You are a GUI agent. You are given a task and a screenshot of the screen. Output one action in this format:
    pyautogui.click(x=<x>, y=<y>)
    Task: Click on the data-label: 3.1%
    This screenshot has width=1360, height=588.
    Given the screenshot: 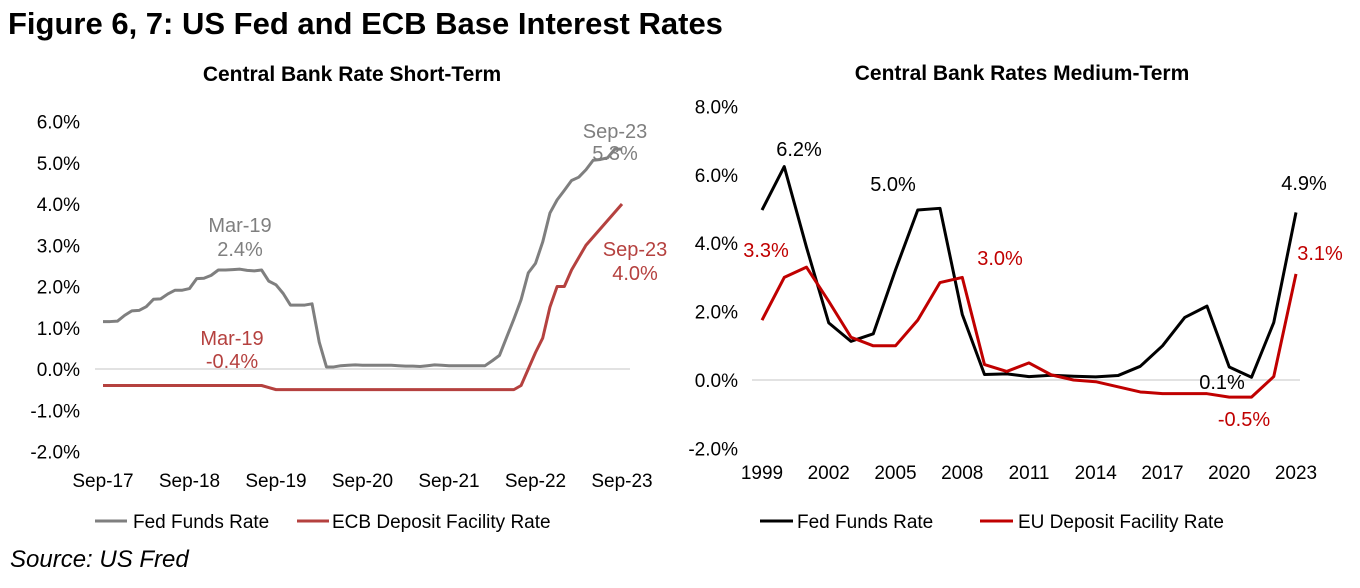 What is the action you would take?
    pyautogui.click(x=1320, y=254)
    